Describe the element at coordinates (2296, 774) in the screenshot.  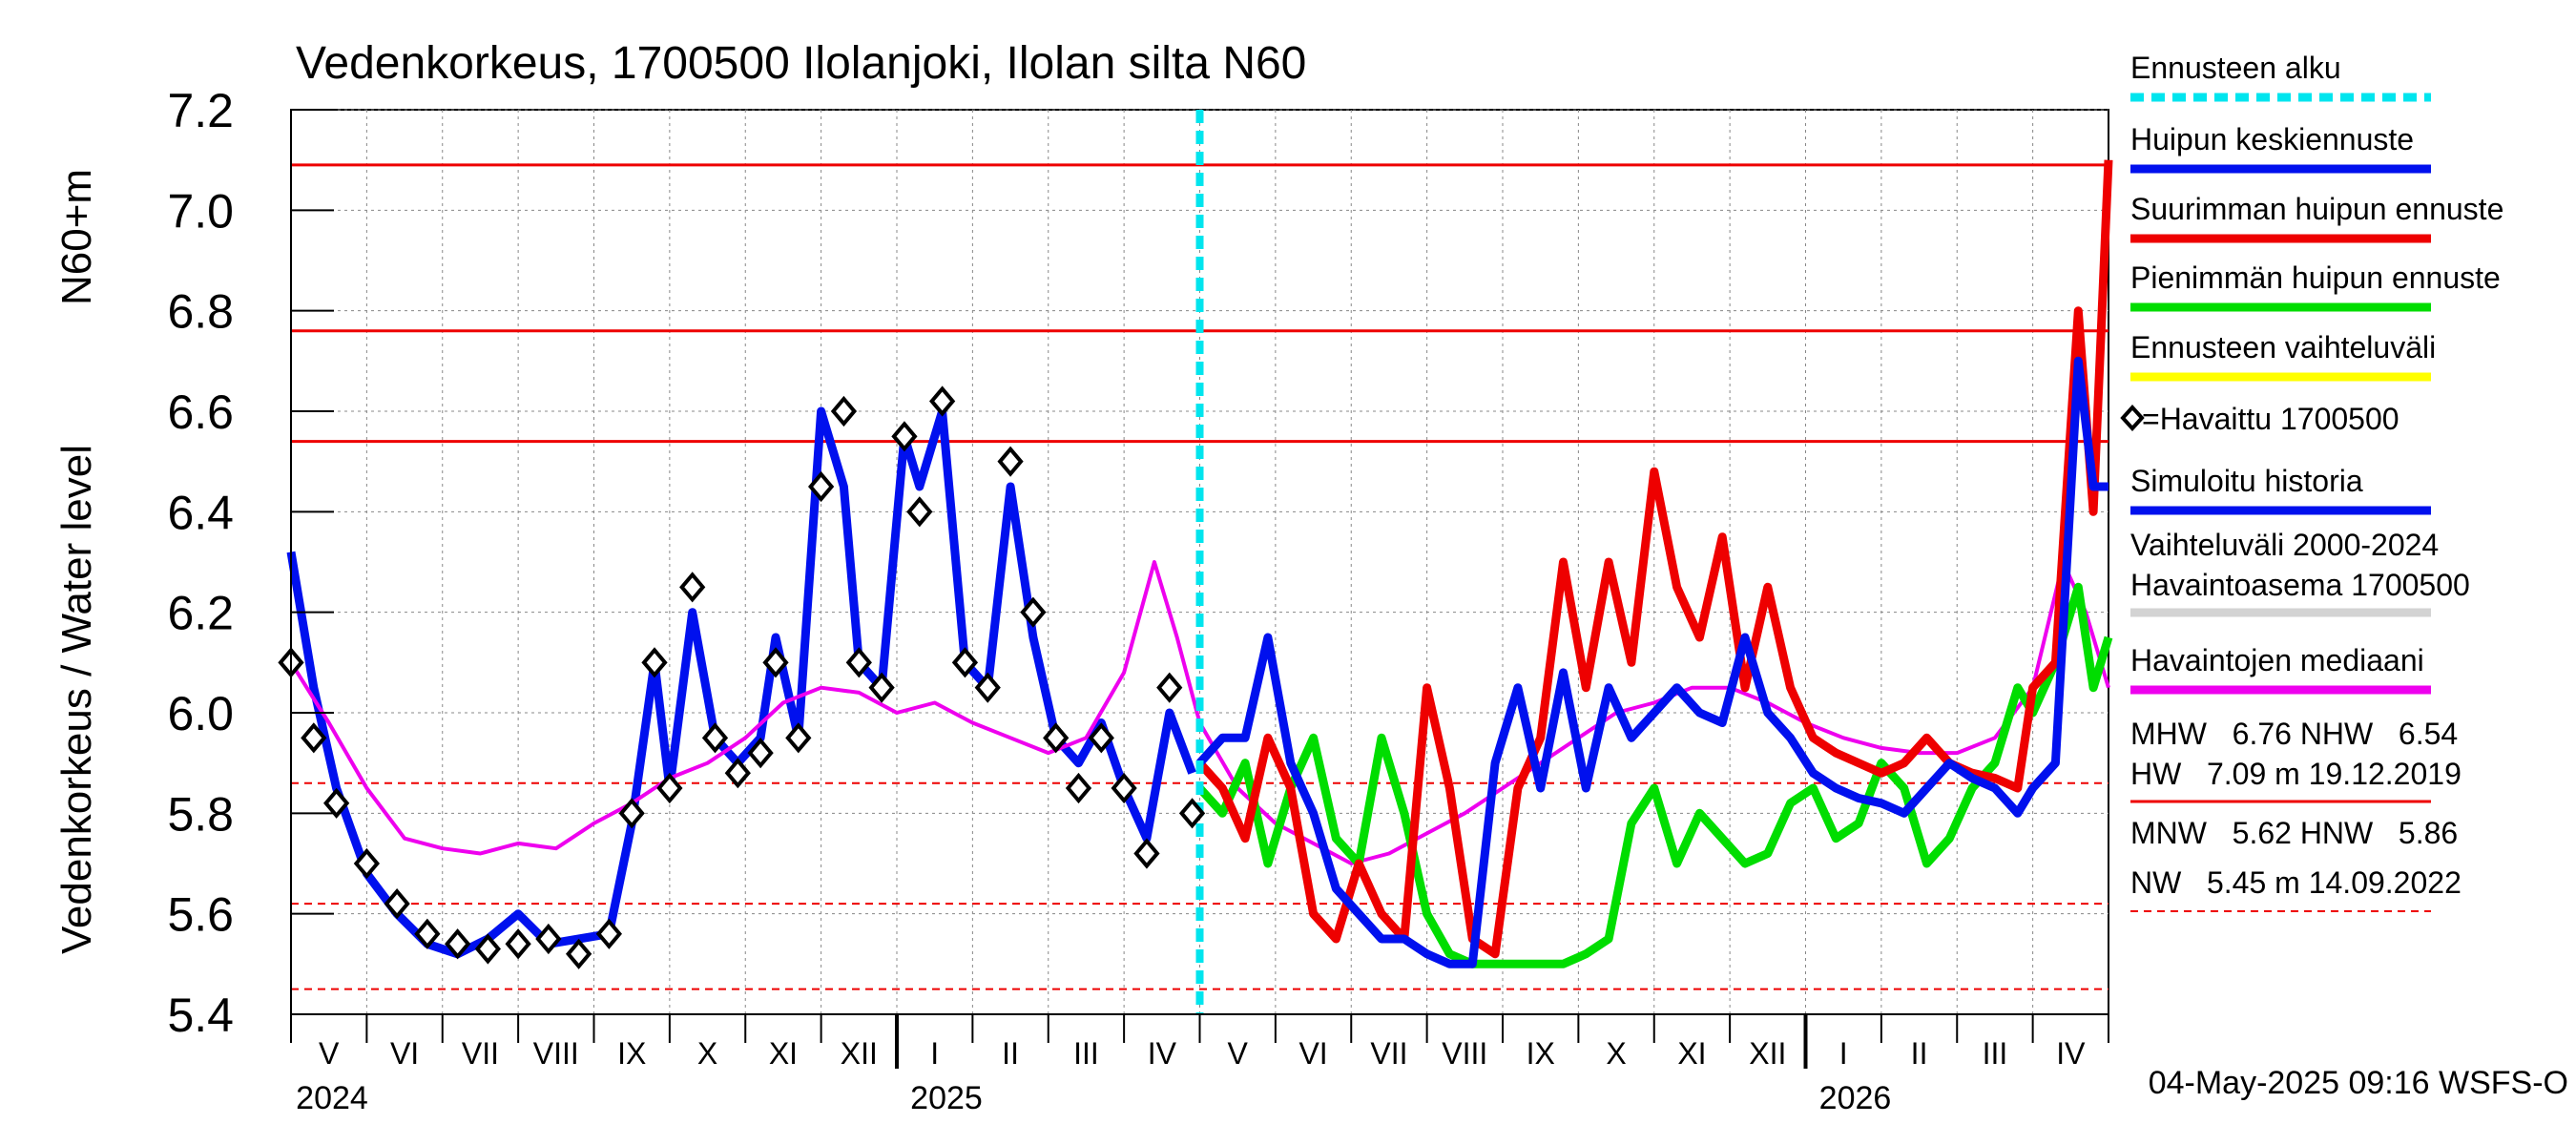
I see `stats-line-2: HW 7.09 m 19.12.2019` at that location.